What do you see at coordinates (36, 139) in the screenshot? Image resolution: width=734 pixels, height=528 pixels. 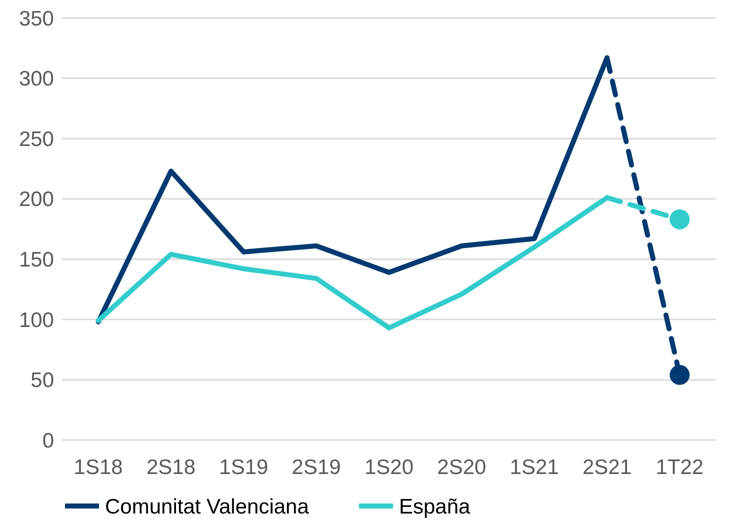 I see `y-tick-label: 250` at bounding box center [36, 139].